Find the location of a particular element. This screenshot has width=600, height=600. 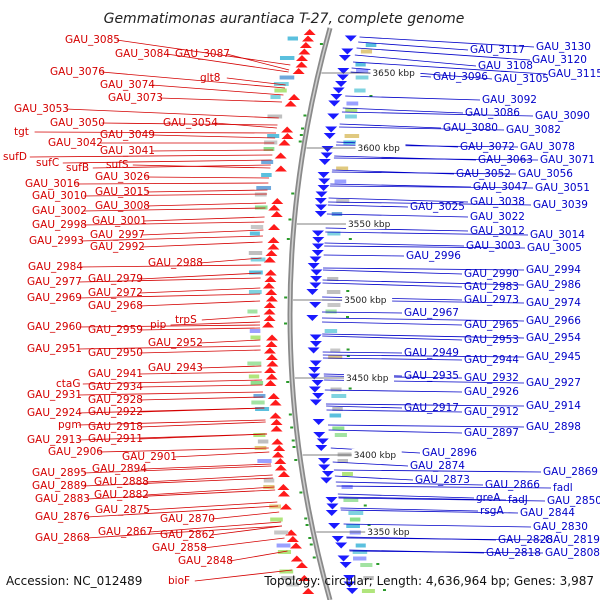

gene-label-right: GAU_3080 is located at coordinates (470, 128).